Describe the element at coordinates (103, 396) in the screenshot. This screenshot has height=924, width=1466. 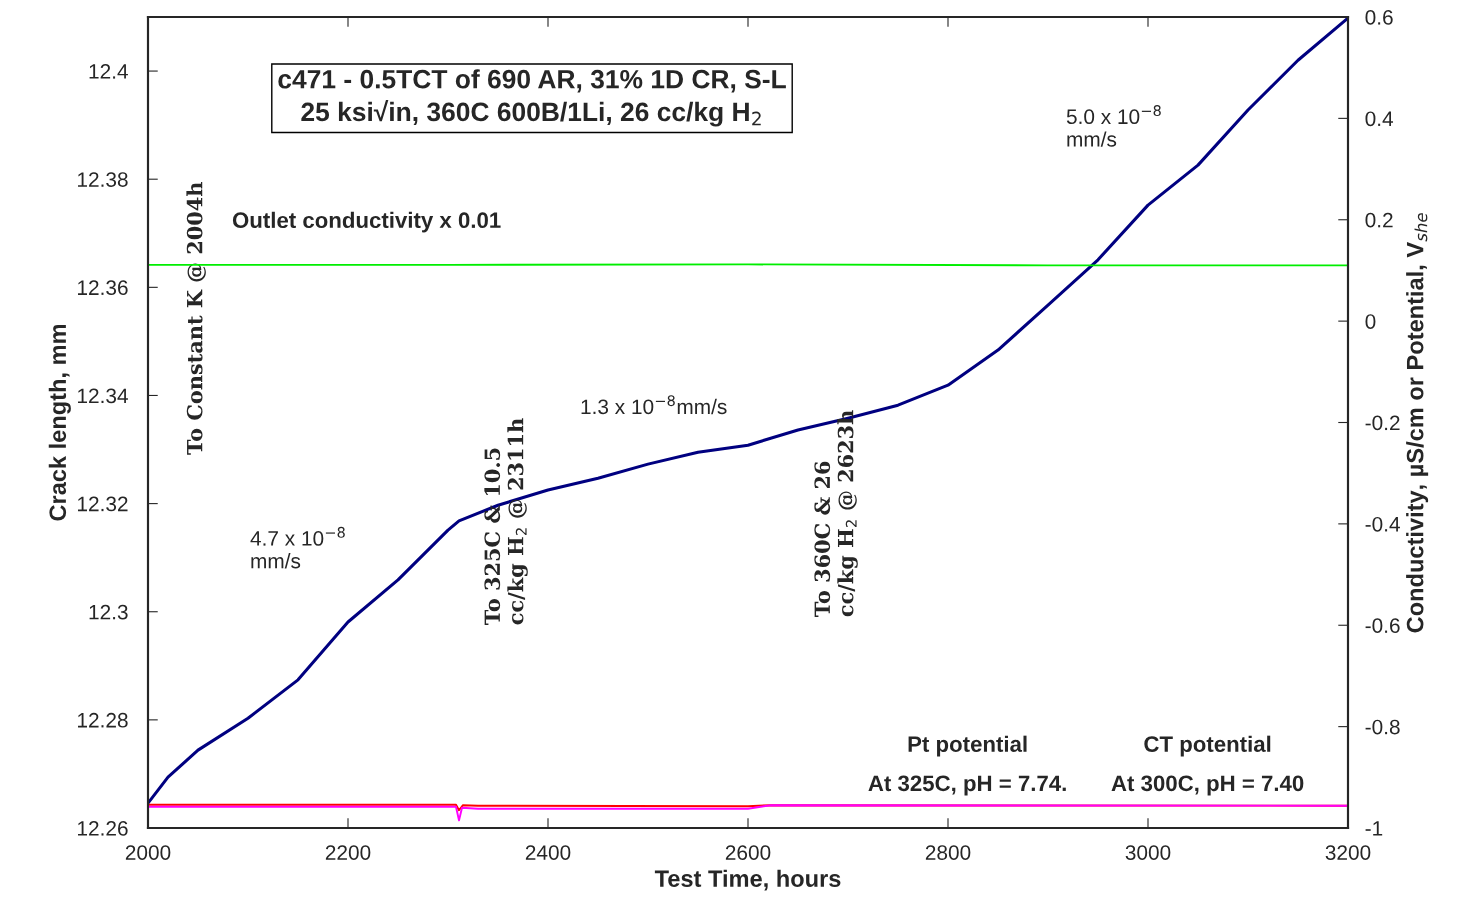
I see `y-tick-label: 12.34` at that location.